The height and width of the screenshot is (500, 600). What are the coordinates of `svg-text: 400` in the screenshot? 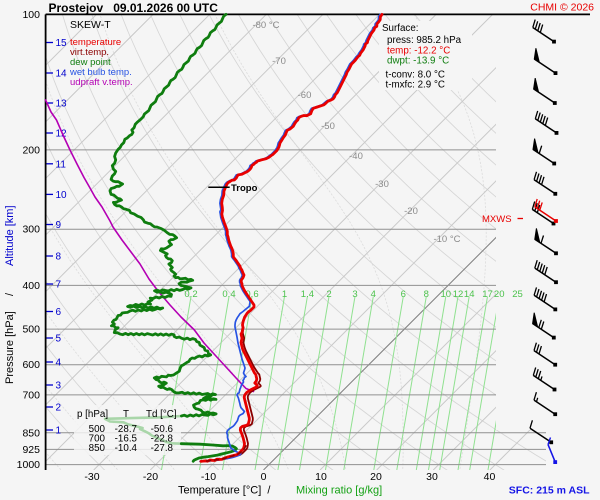 It's located at (31, 286).